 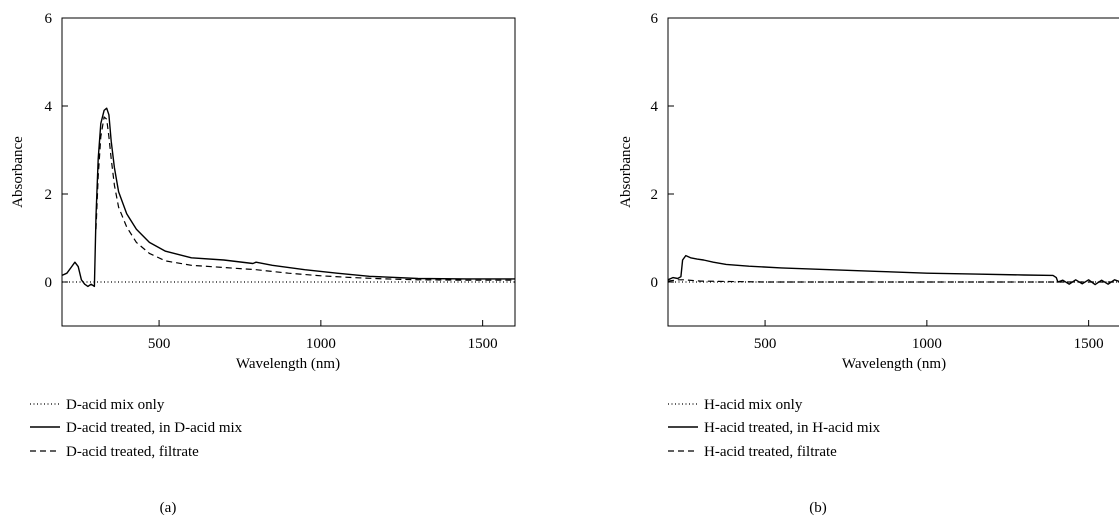 What do you see at coordinates (662, 151) in the screenshot?
I see `y-axis-b: 0 2 4 6` at bounding box center [662, 151].